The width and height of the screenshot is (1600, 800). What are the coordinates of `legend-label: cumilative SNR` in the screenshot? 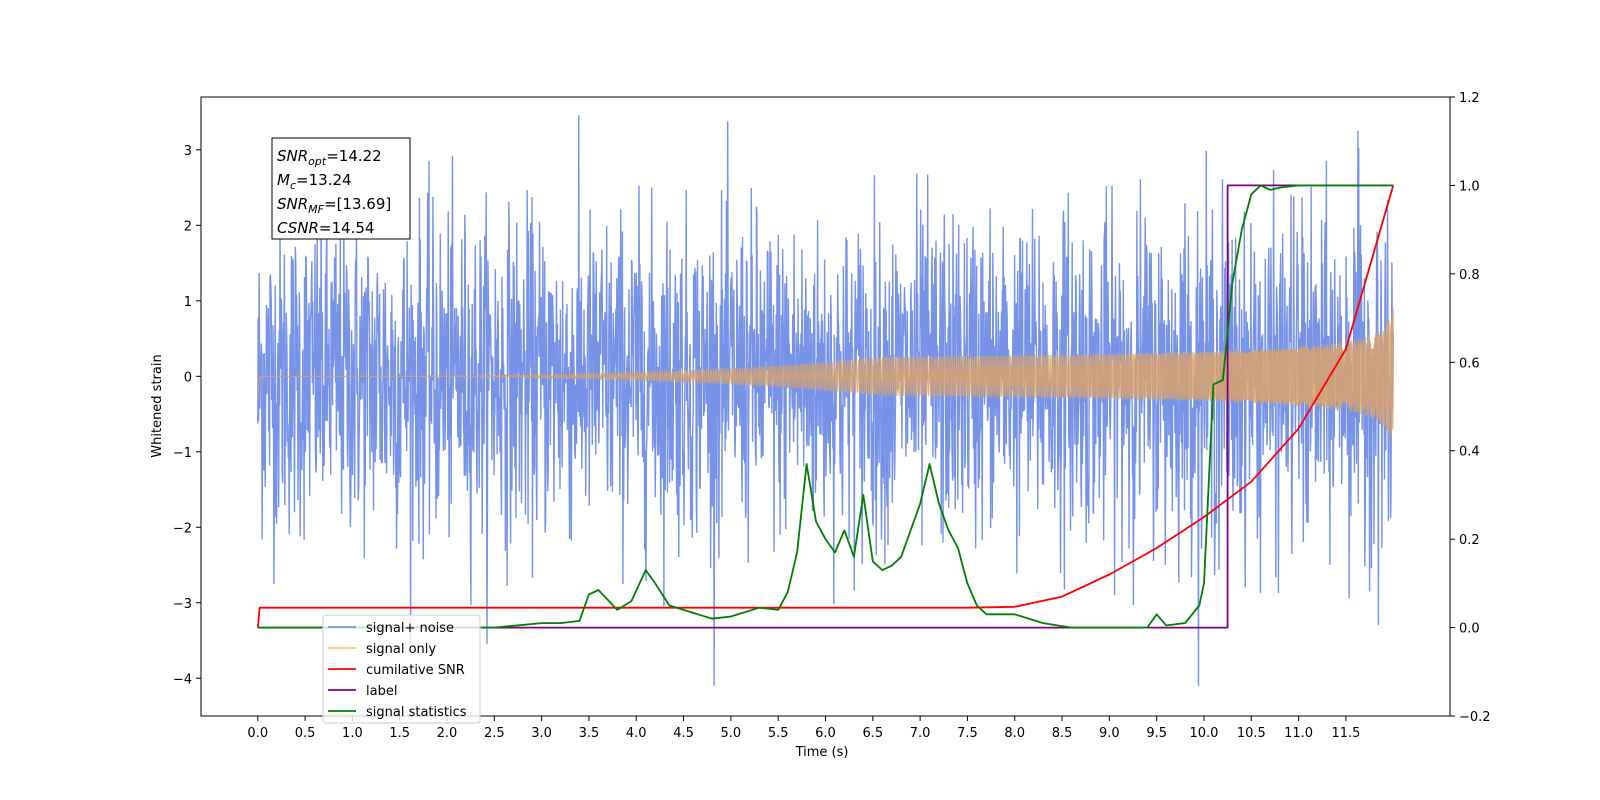 It's located at (415, 670).